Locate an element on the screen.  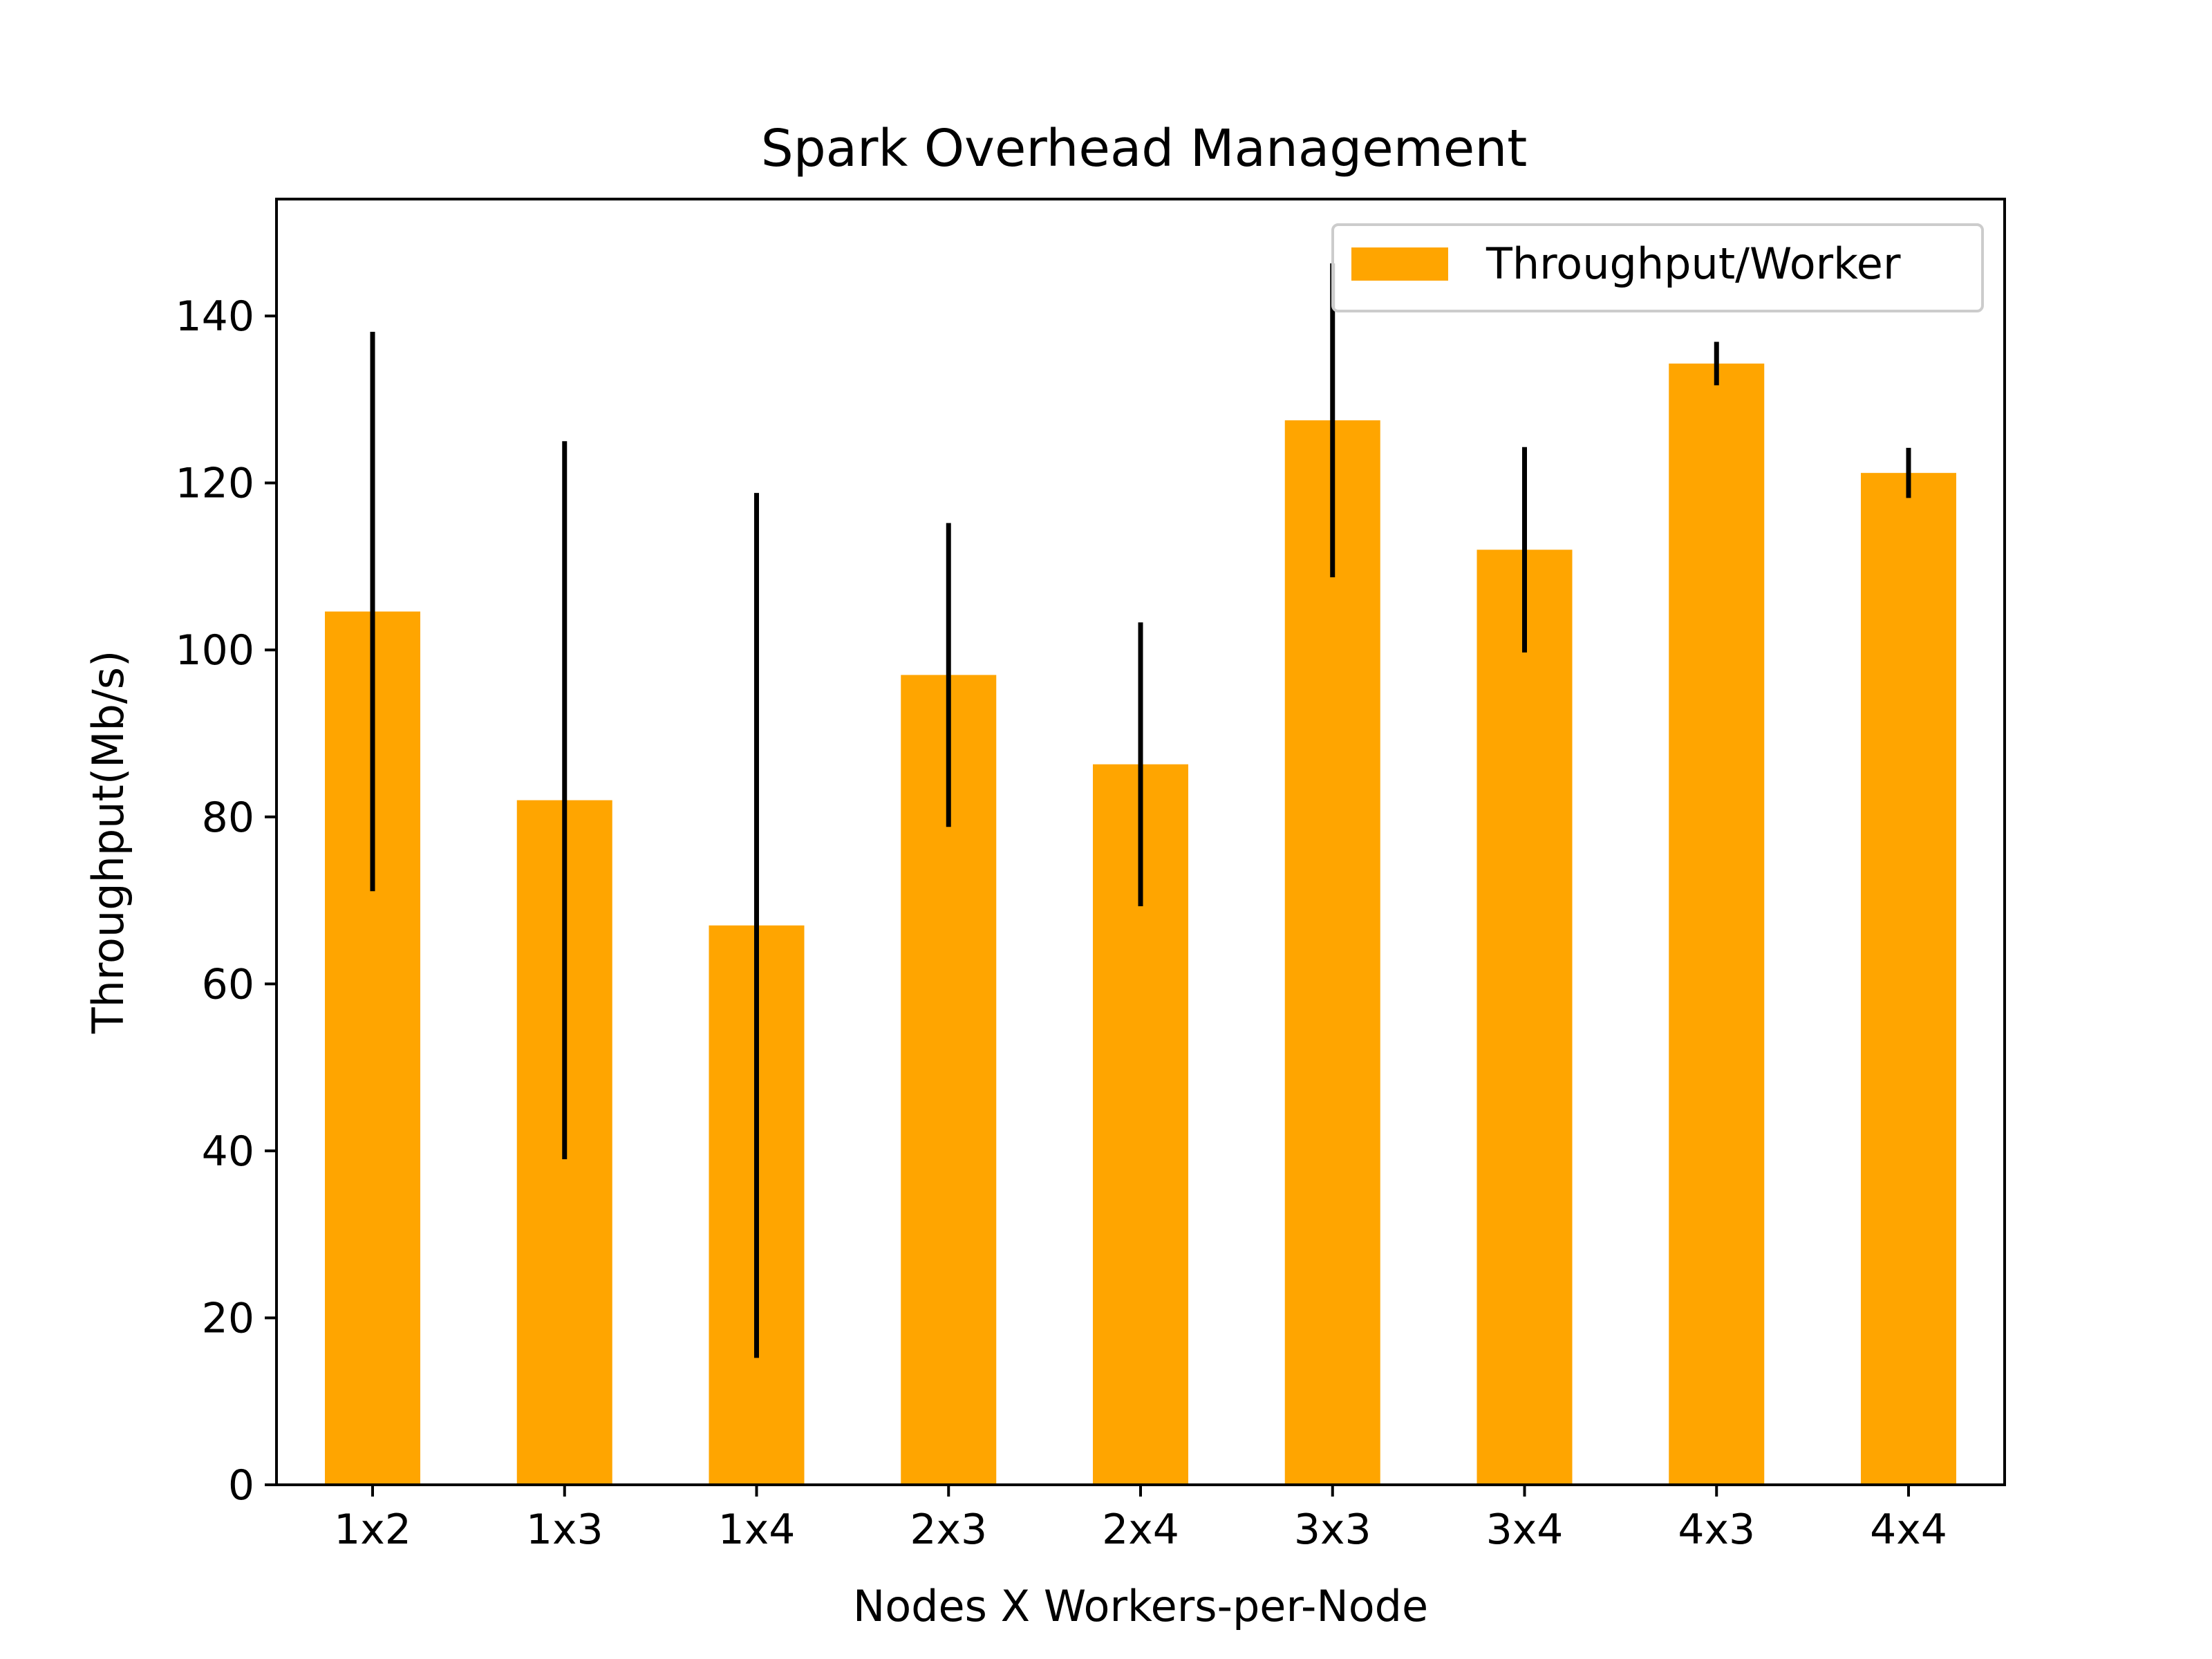
y-tick-label: 140 is located at coordinates (215, 316).